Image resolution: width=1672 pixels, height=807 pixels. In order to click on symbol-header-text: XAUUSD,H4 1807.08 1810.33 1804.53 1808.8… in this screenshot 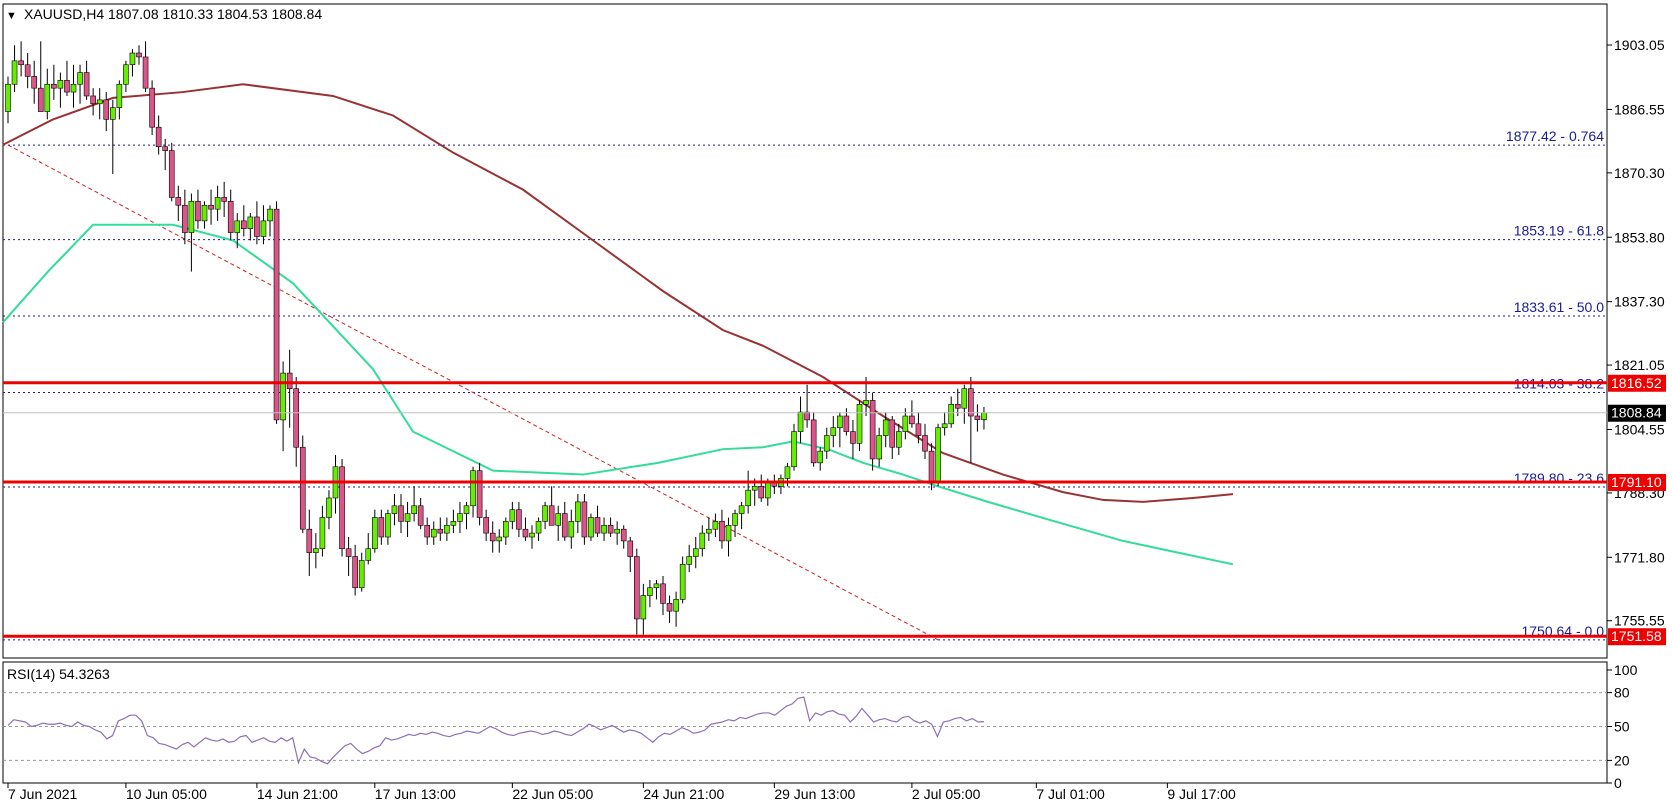, I will do `click(173, 14)`.